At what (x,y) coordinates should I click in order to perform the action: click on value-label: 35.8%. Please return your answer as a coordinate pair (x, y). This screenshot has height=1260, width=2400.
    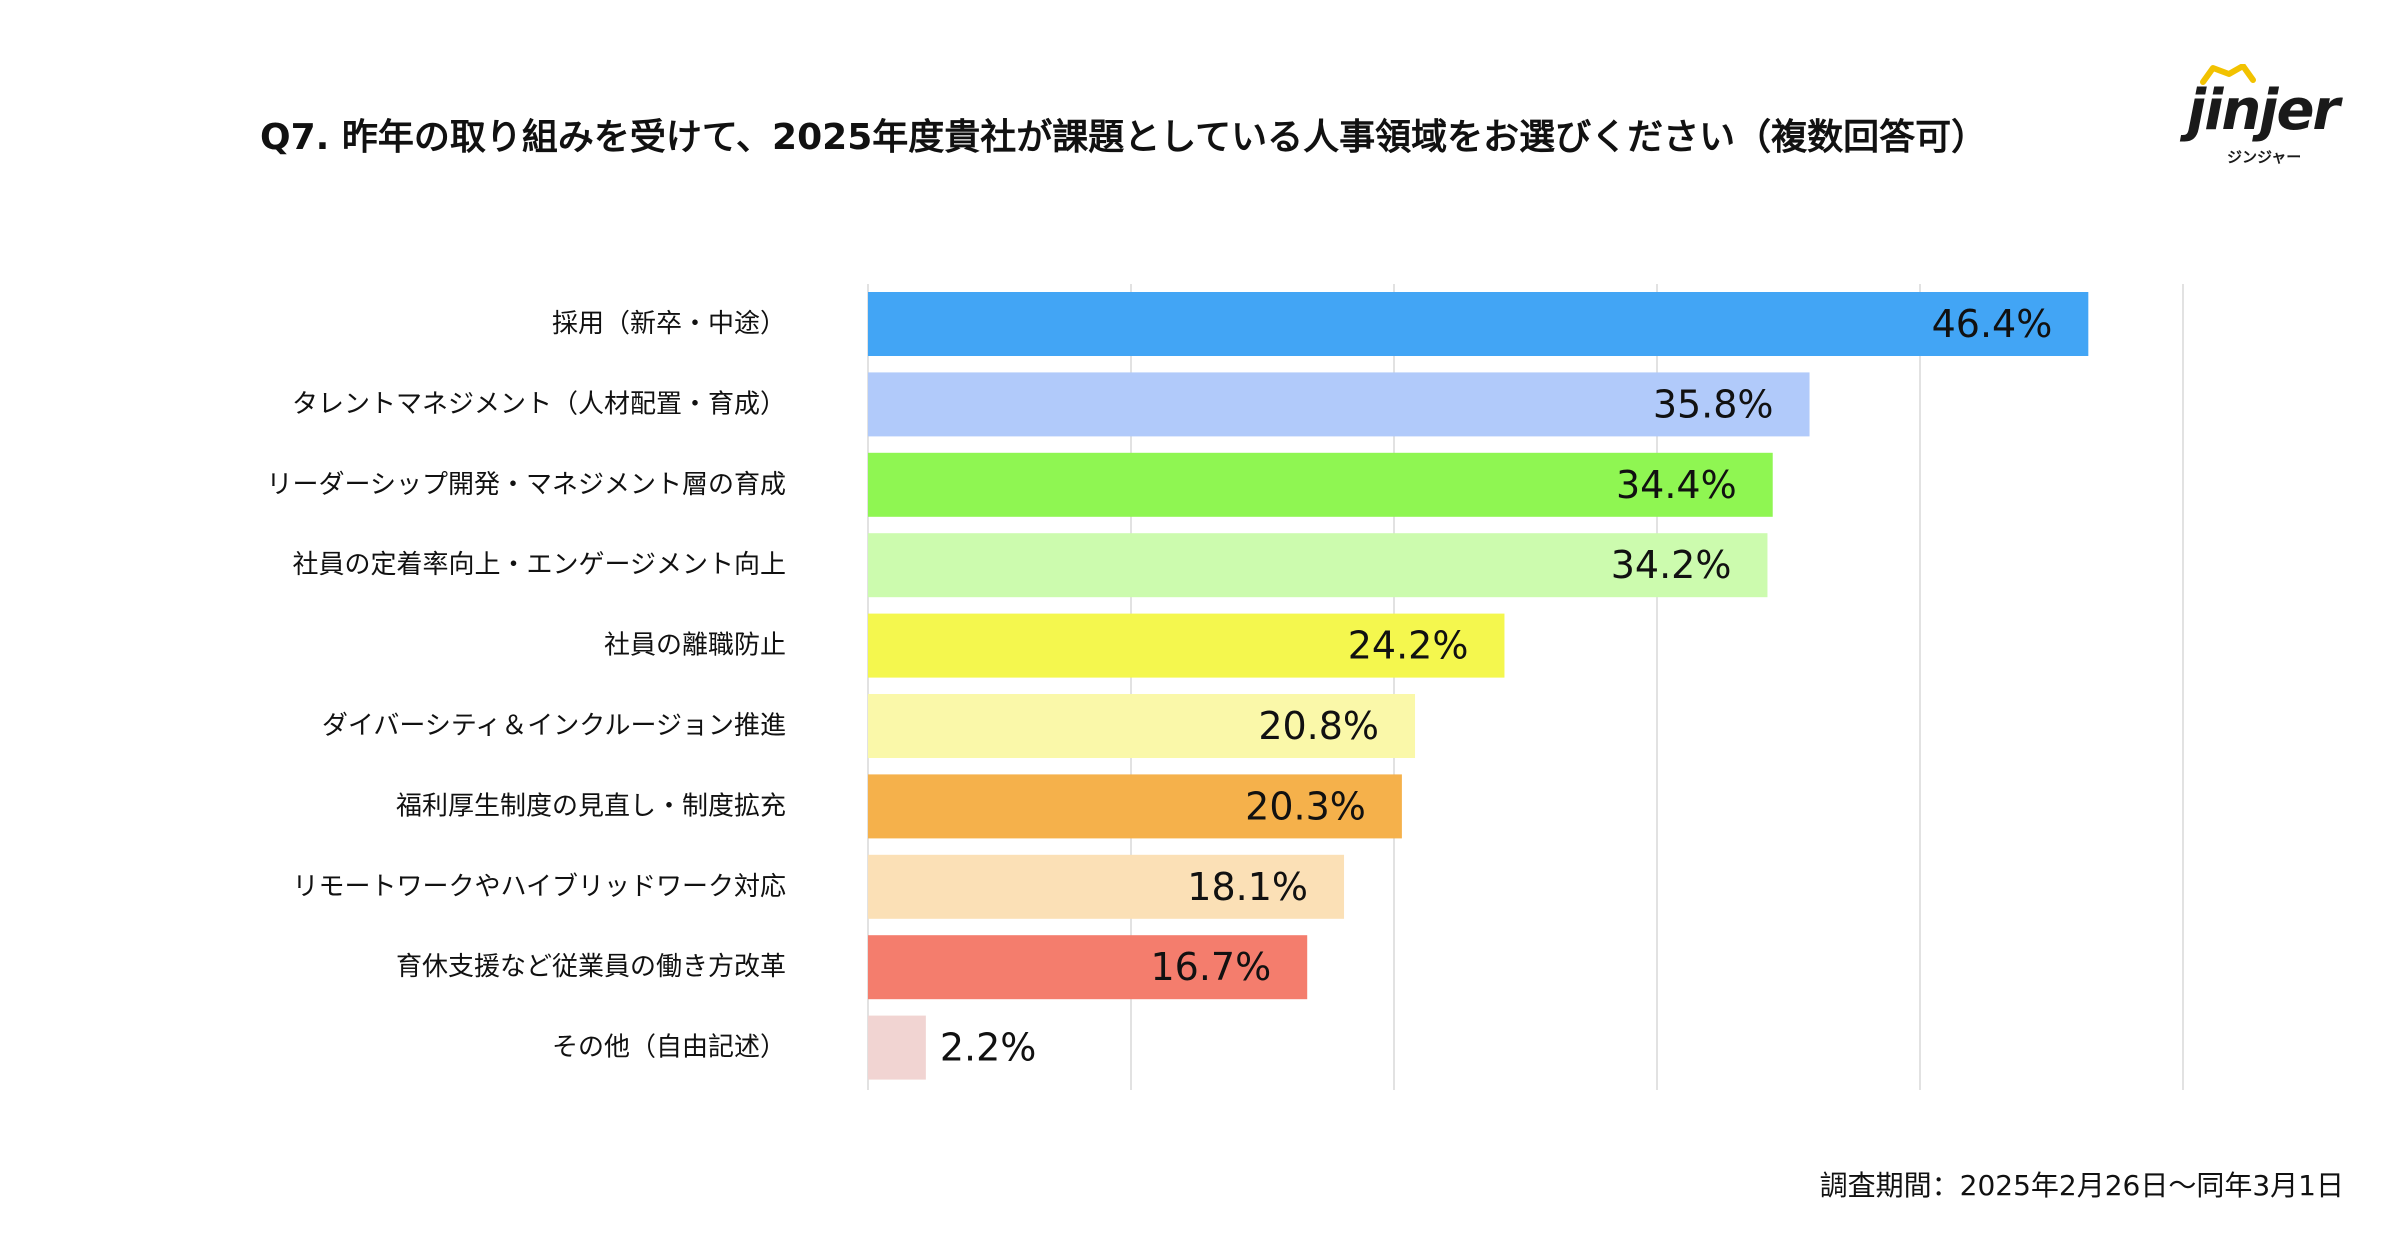
    Looking at the image, I should click on (1713, 404).